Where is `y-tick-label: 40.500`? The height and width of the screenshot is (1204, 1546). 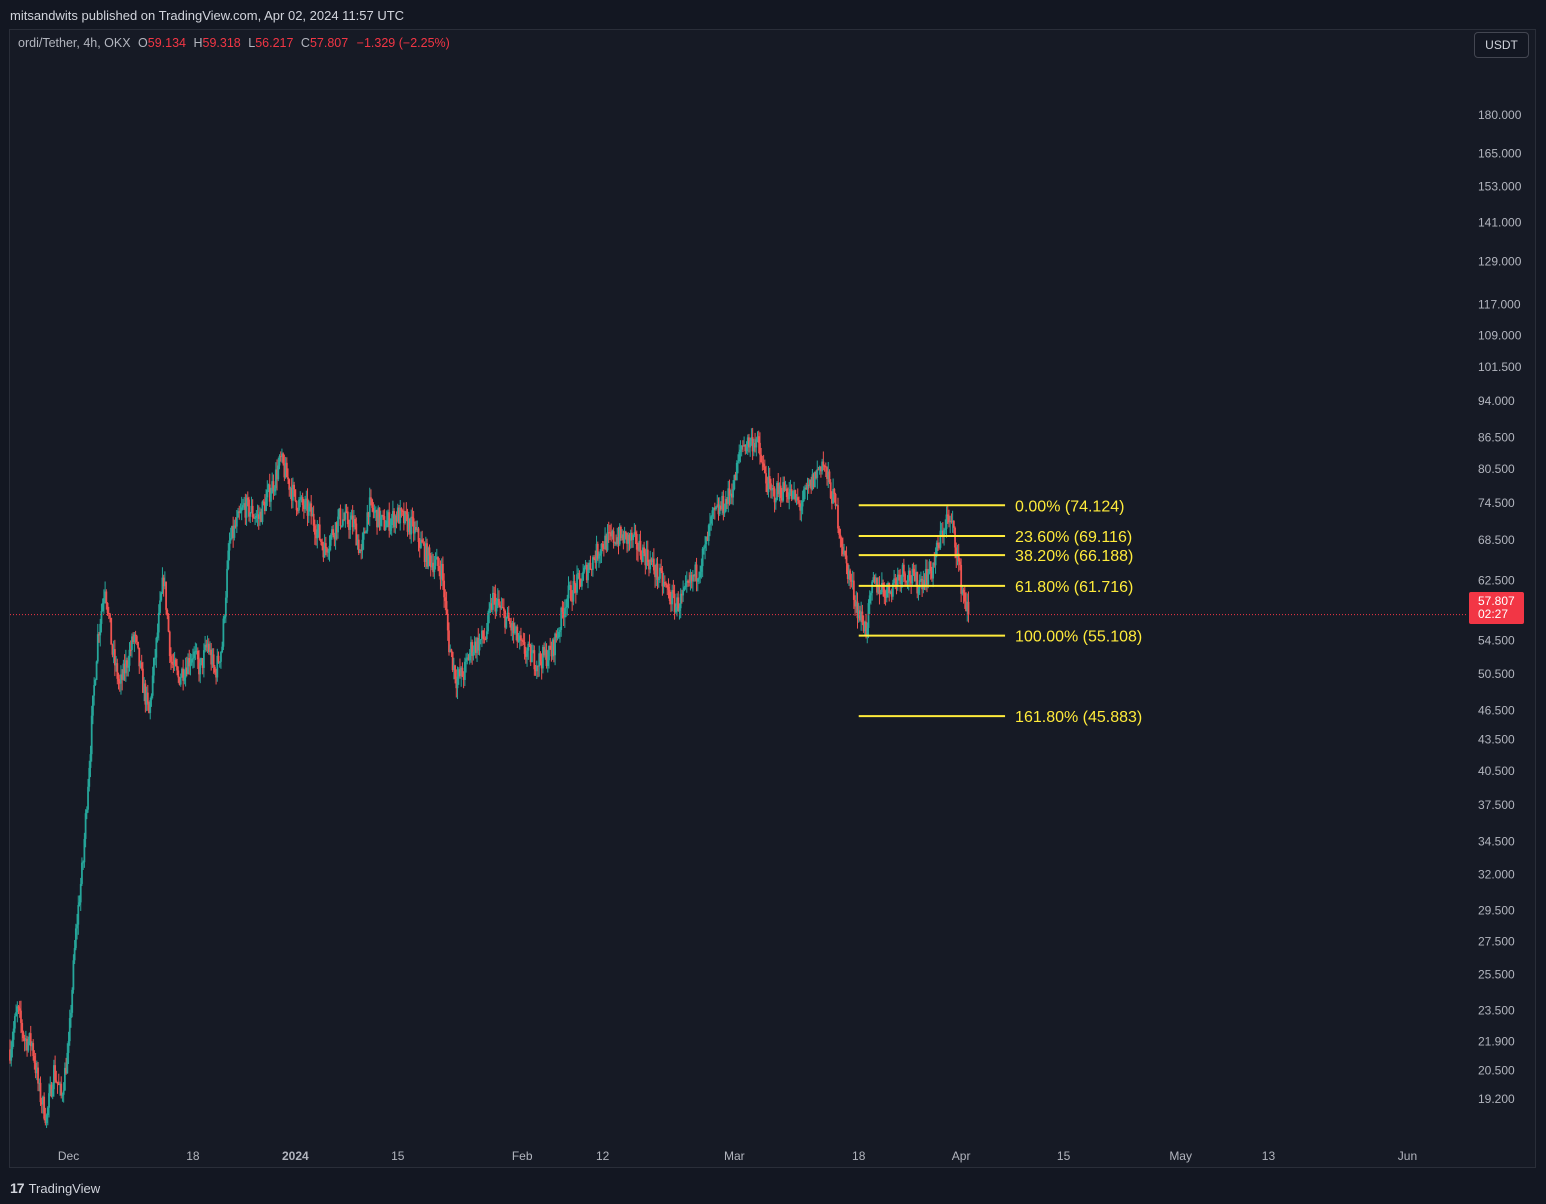 y-tick-label: 40.500 is located at coordinates (1496, 771).